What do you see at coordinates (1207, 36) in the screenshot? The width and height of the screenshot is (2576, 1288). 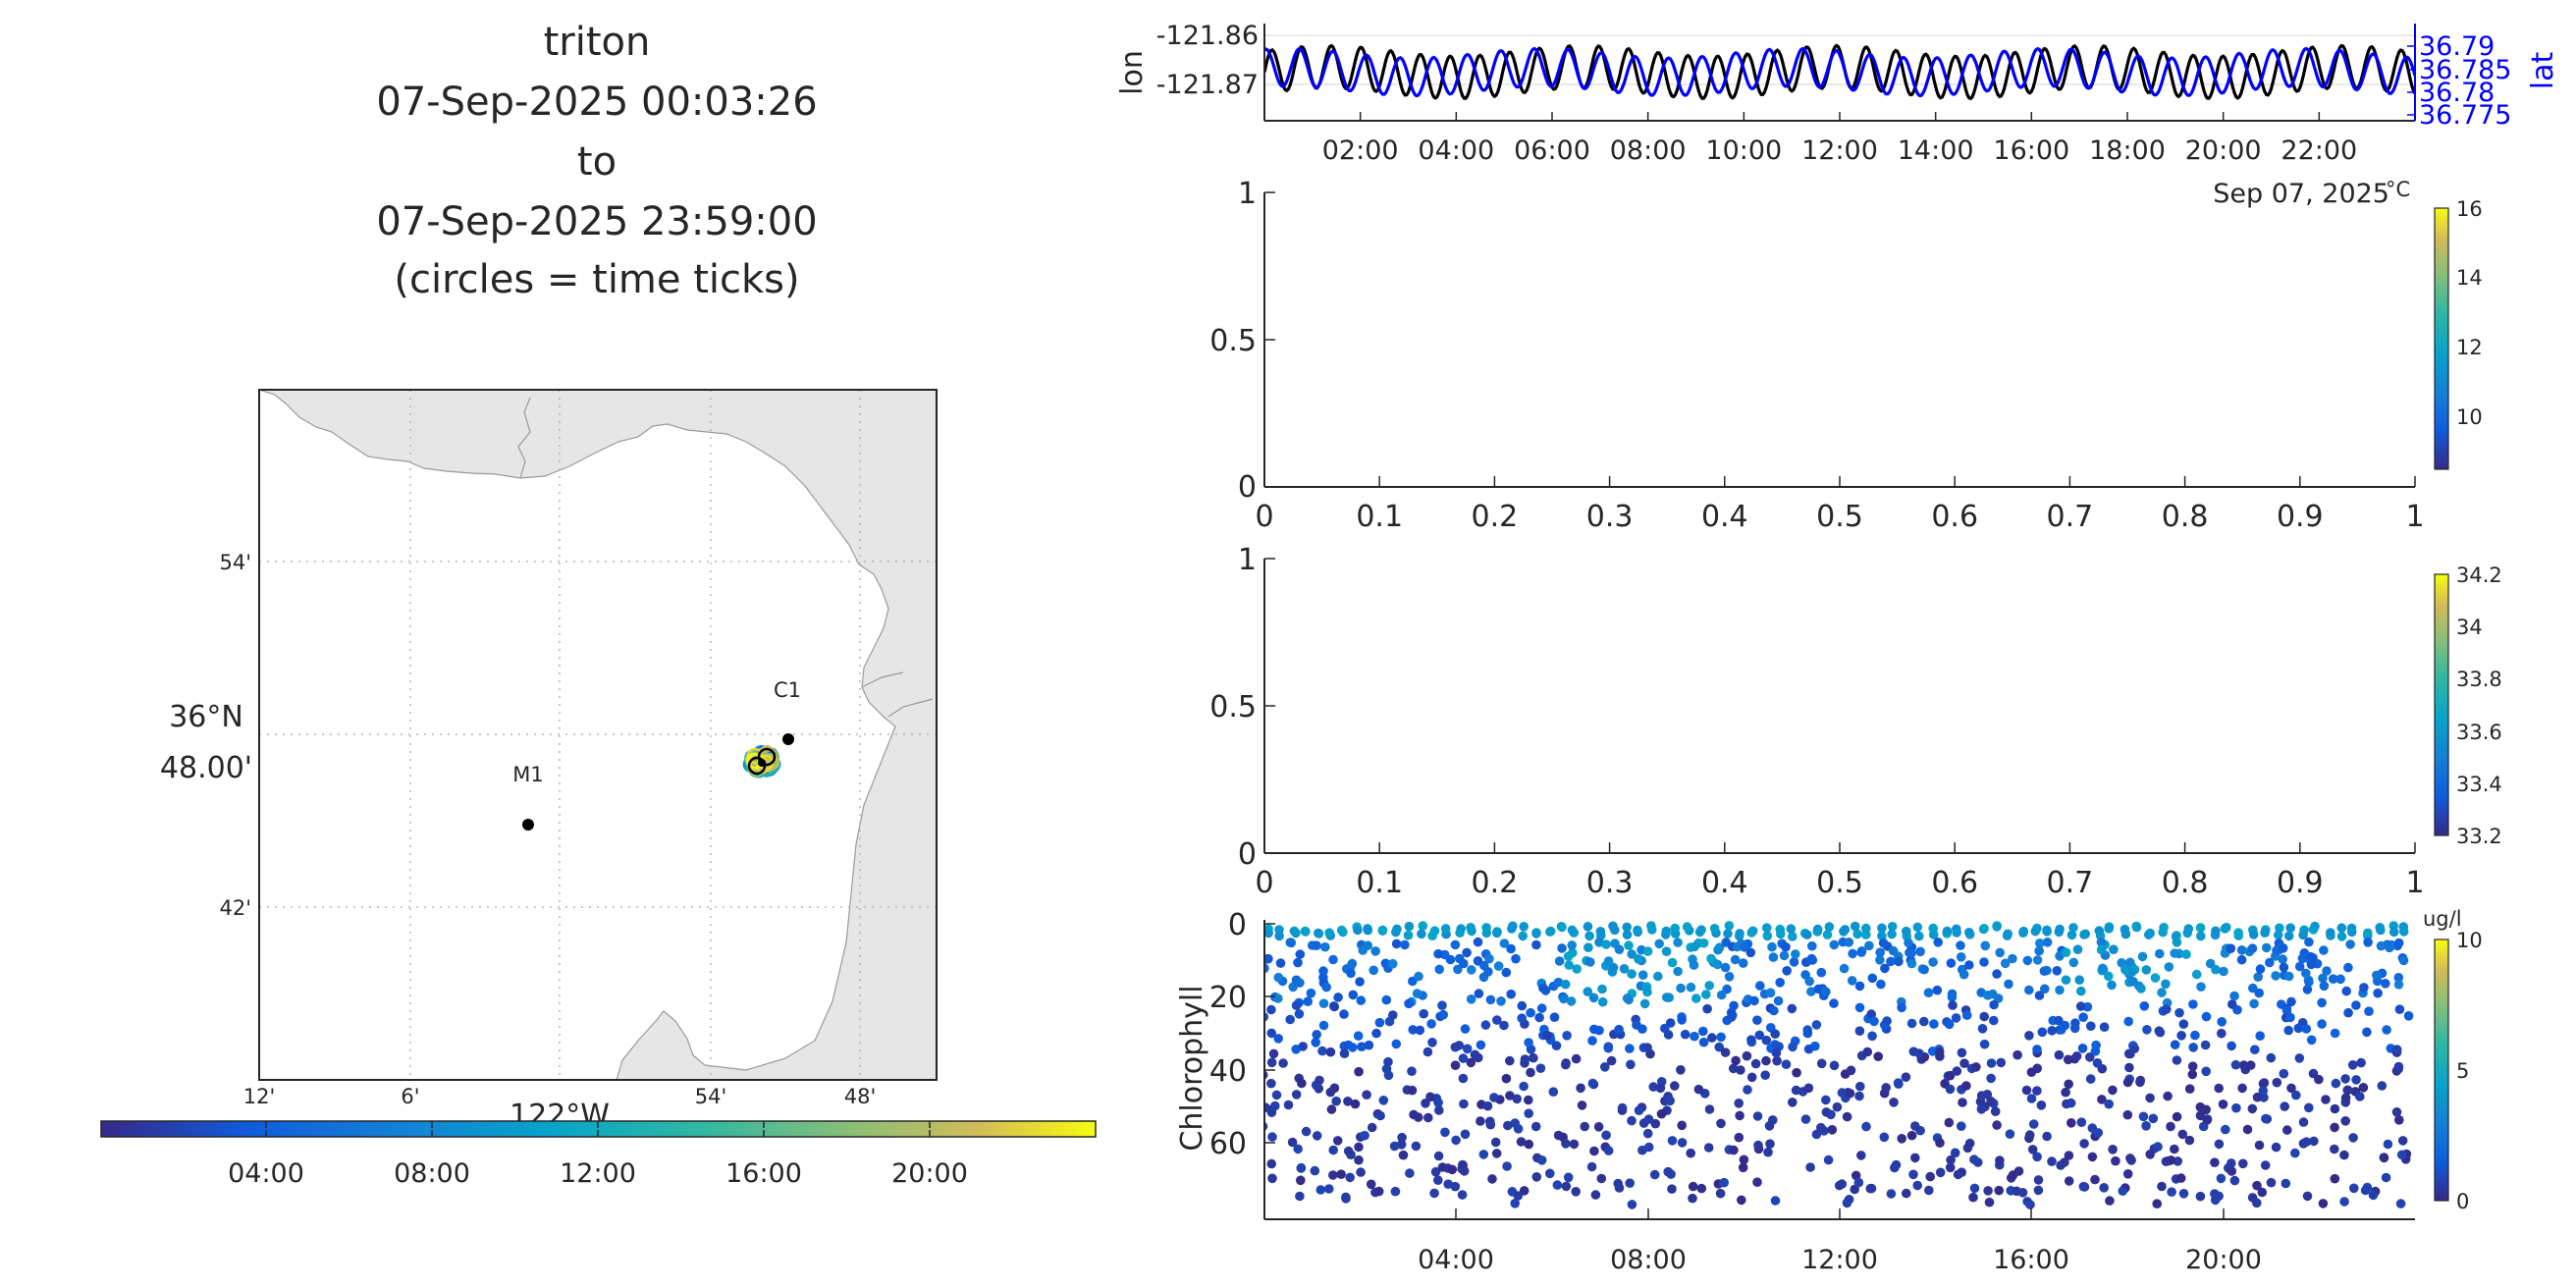 I see `lon-tick-121-86: -121.86` at bounding box center [1207, 36].